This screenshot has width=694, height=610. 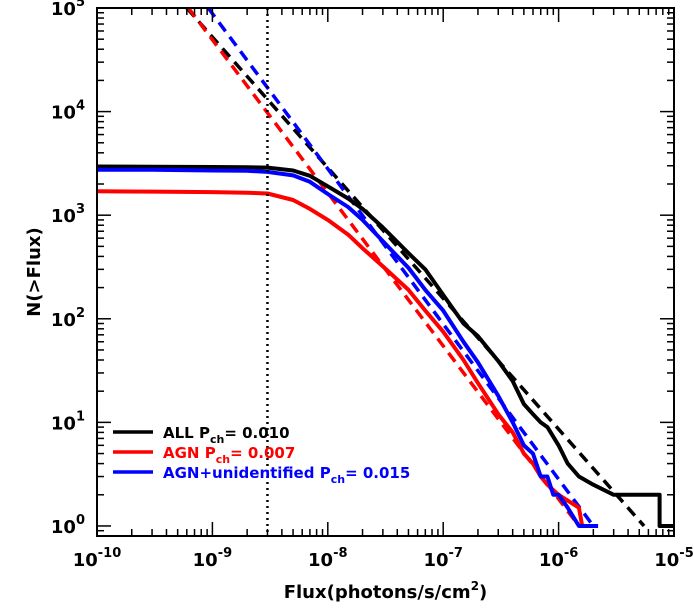 I want to click on legend-label: ALL Pch= 0.010, so click(x=226, y=435).